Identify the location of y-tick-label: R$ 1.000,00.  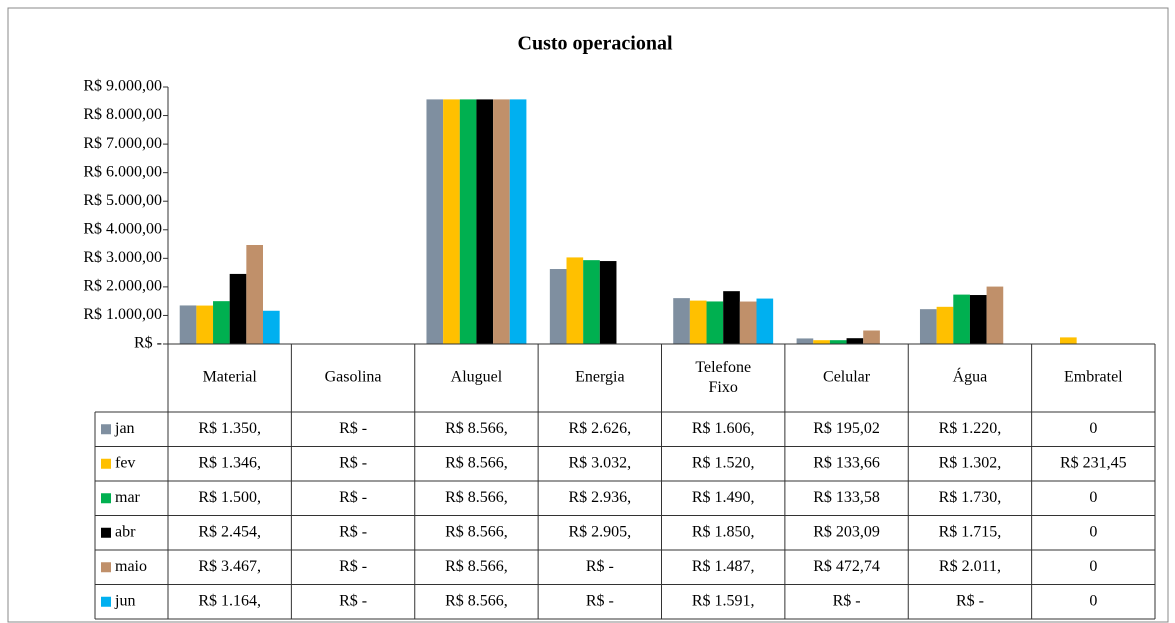
(122, 314).